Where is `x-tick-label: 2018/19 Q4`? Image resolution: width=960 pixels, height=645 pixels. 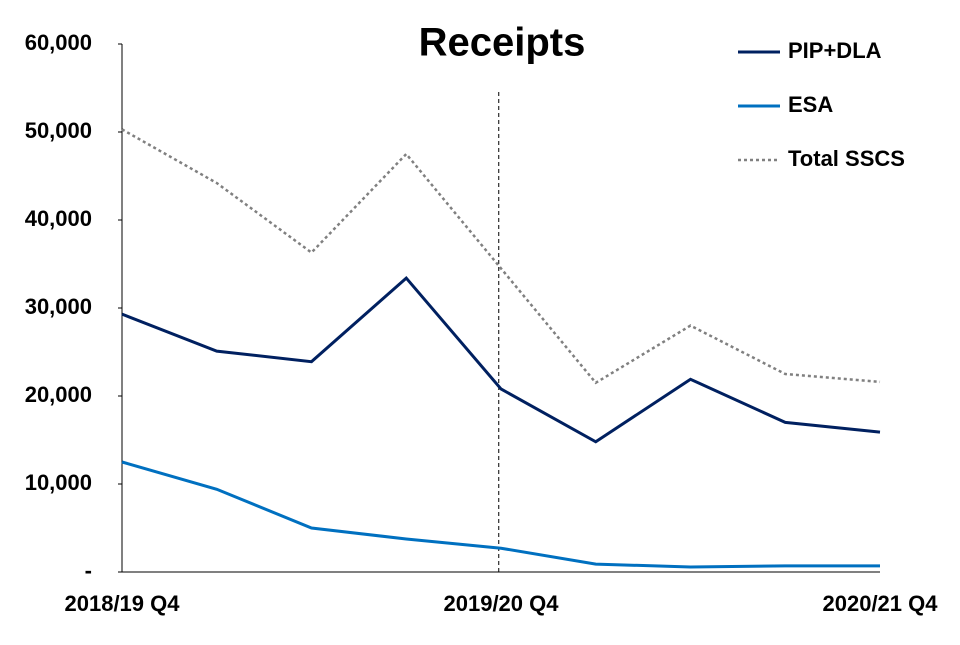
x-tick-label: 2018/19 Q4 is located at coordinates (123, 603).